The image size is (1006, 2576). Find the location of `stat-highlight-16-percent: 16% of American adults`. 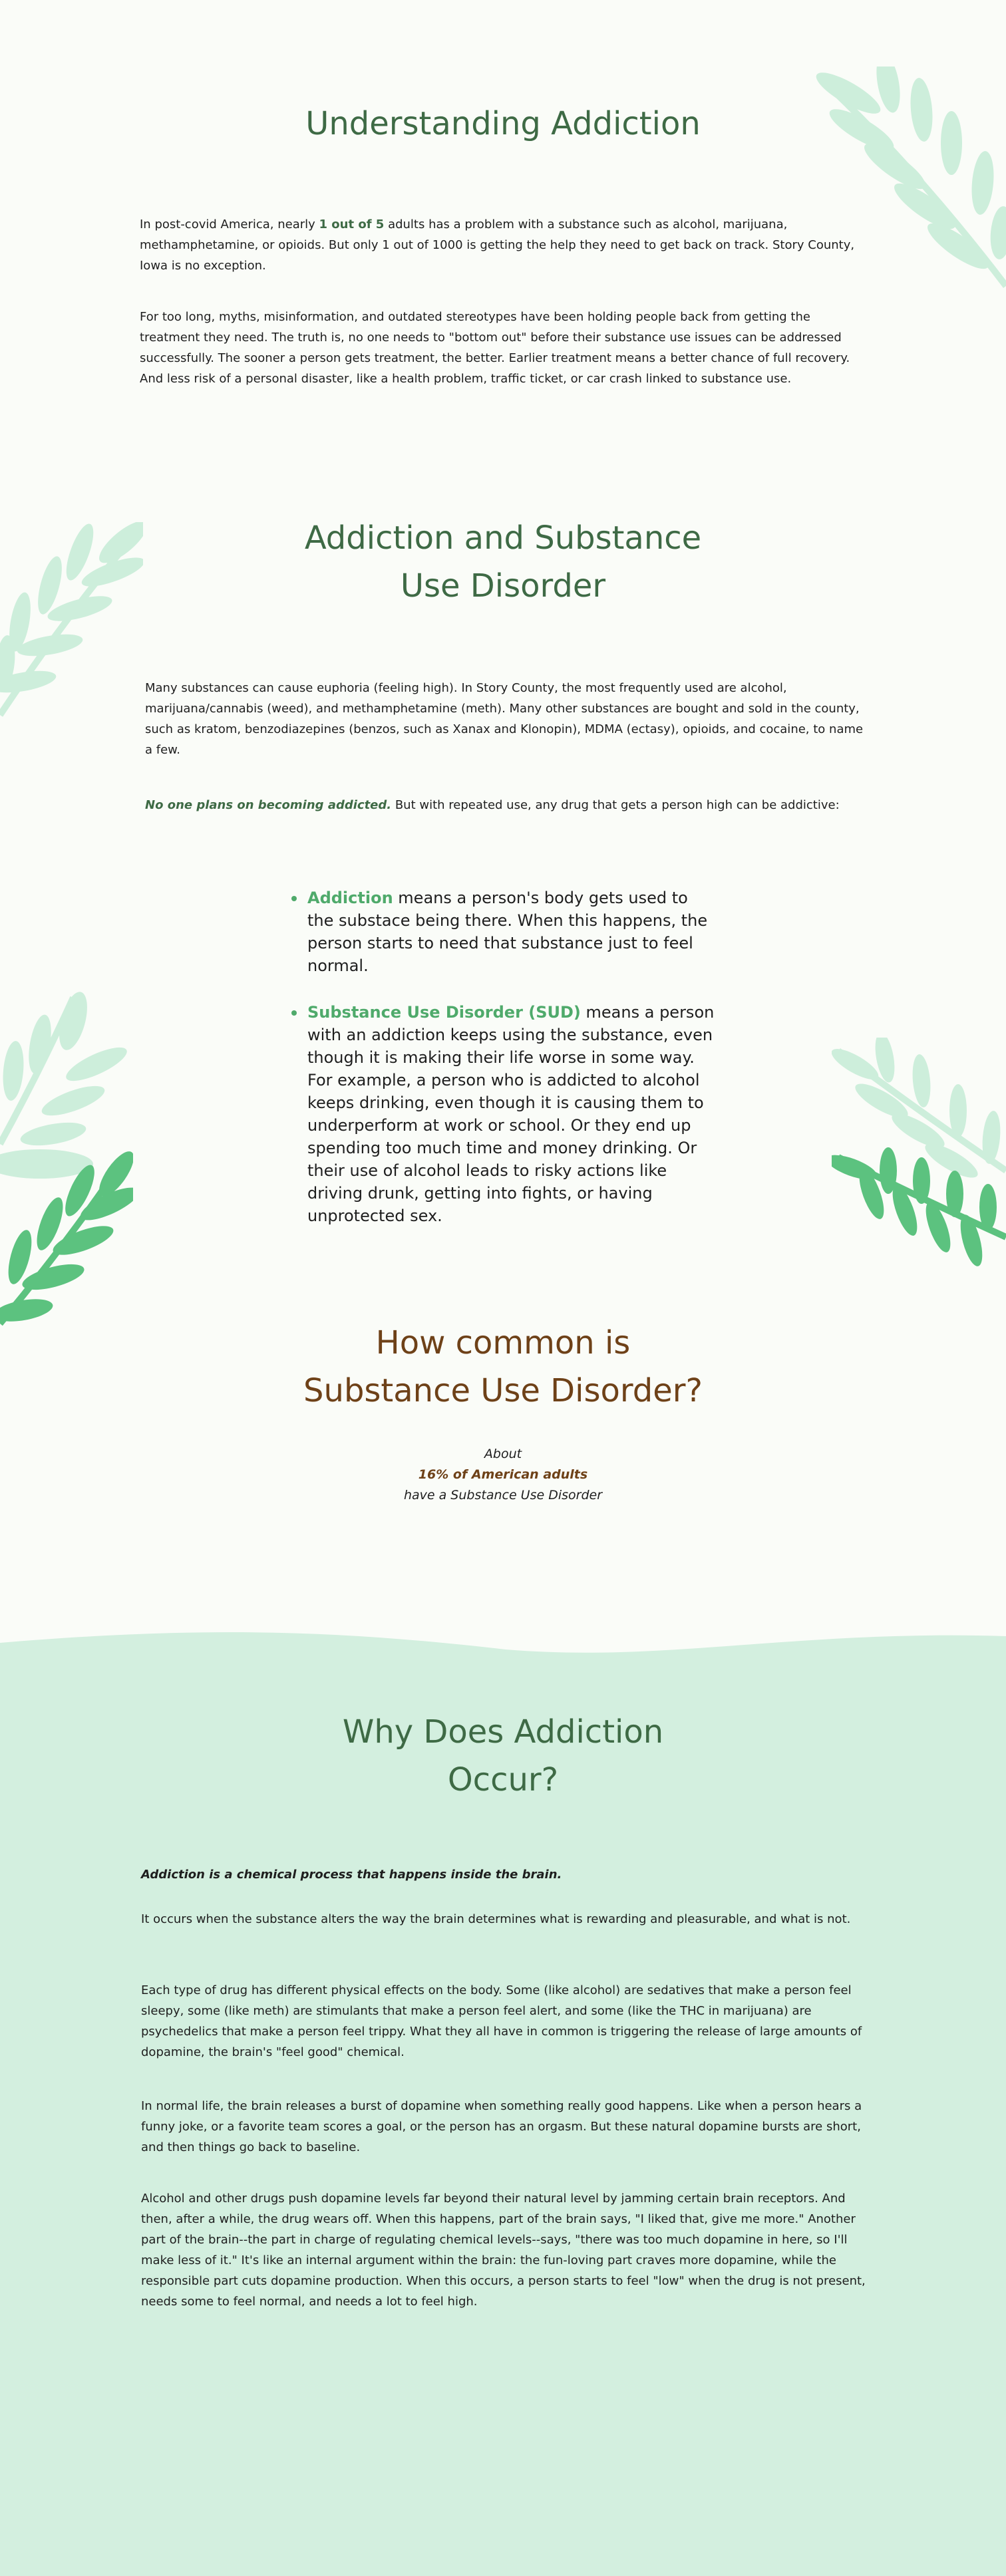

stat-highlight-16-percent: 16% of American adults is located at coordinates (503, 1474).